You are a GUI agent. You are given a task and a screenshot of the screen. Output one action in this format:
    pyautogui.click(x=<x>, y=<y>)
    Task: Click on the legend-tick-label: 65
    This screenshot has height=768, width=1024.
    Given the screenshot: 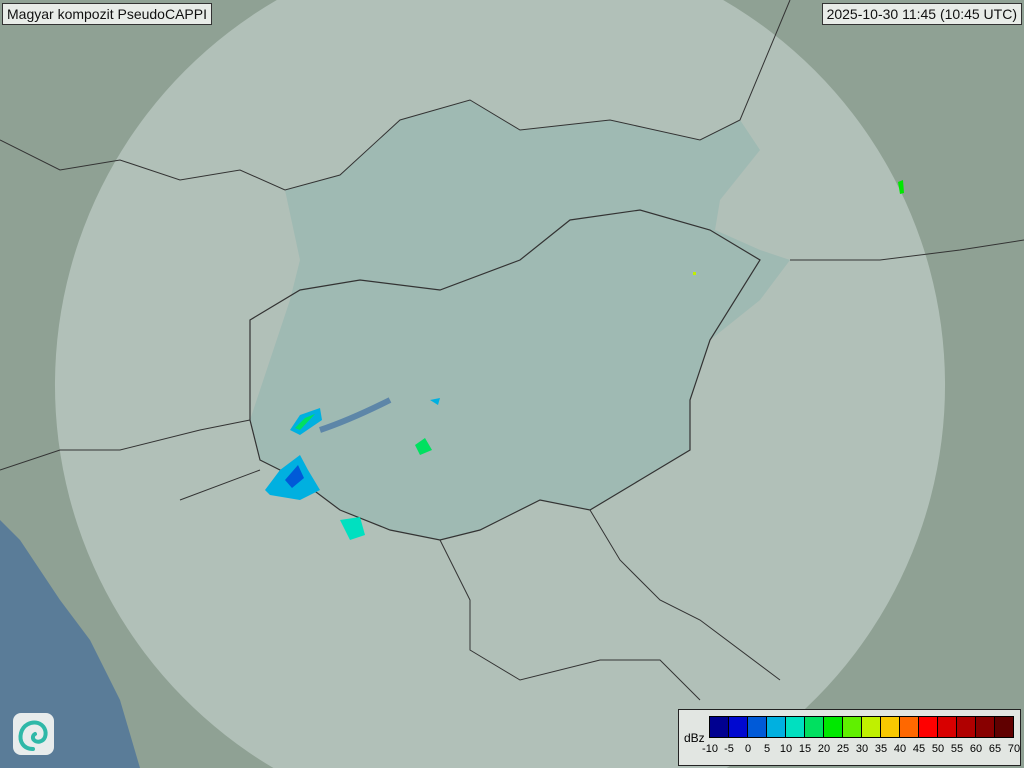 What is the action you would take?
    pyautogui.click(x=995, y=749)
    